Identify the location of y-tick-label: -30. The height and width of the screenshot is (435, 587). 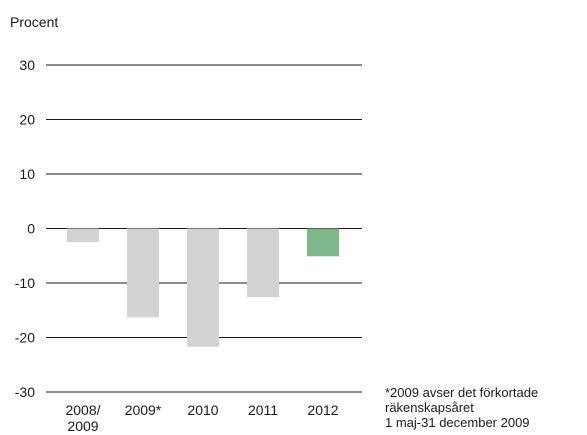
(25, 392).